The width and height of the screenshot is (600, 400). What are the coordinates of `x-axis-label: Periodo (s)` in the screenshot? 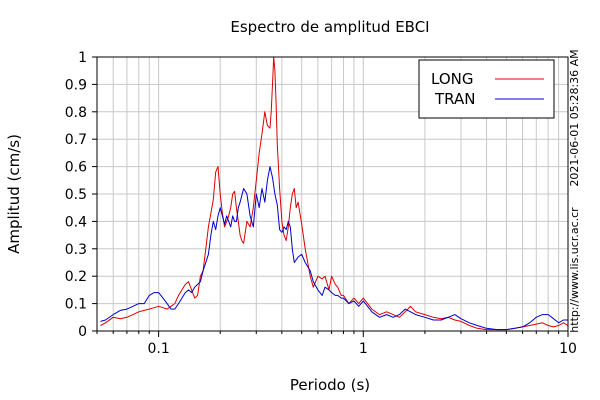 It's located at (330, 385).